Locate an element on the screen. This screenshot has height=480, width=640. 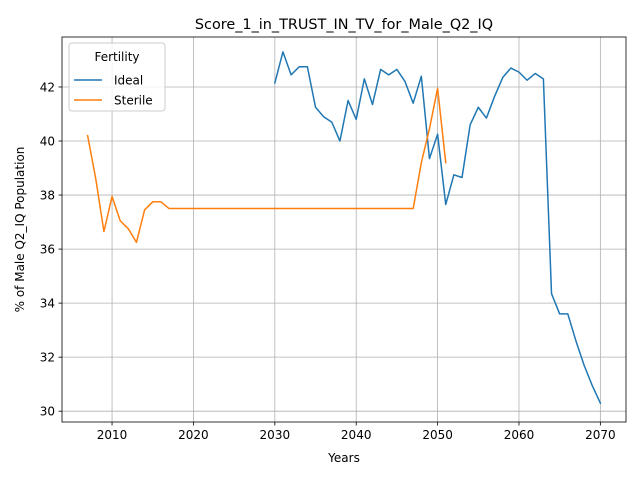
legend-box is located at coordinates (117, 77).